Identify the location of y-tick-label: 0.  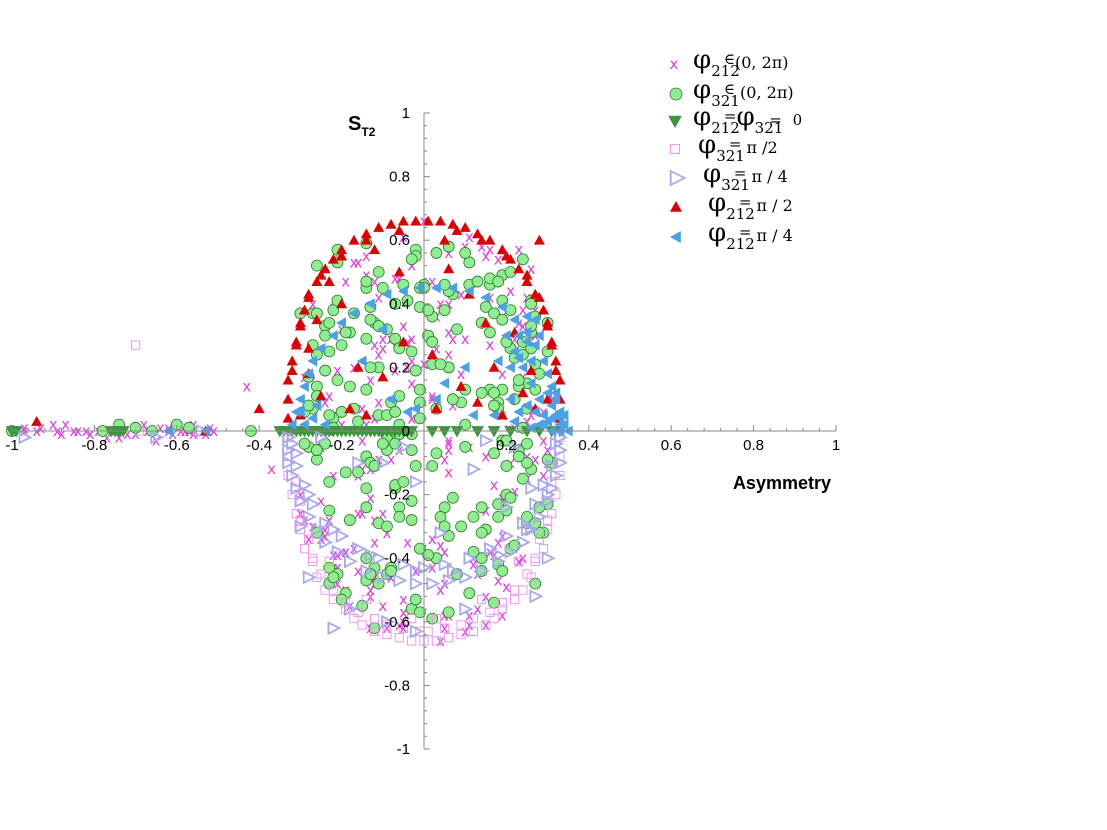
(406, 431).